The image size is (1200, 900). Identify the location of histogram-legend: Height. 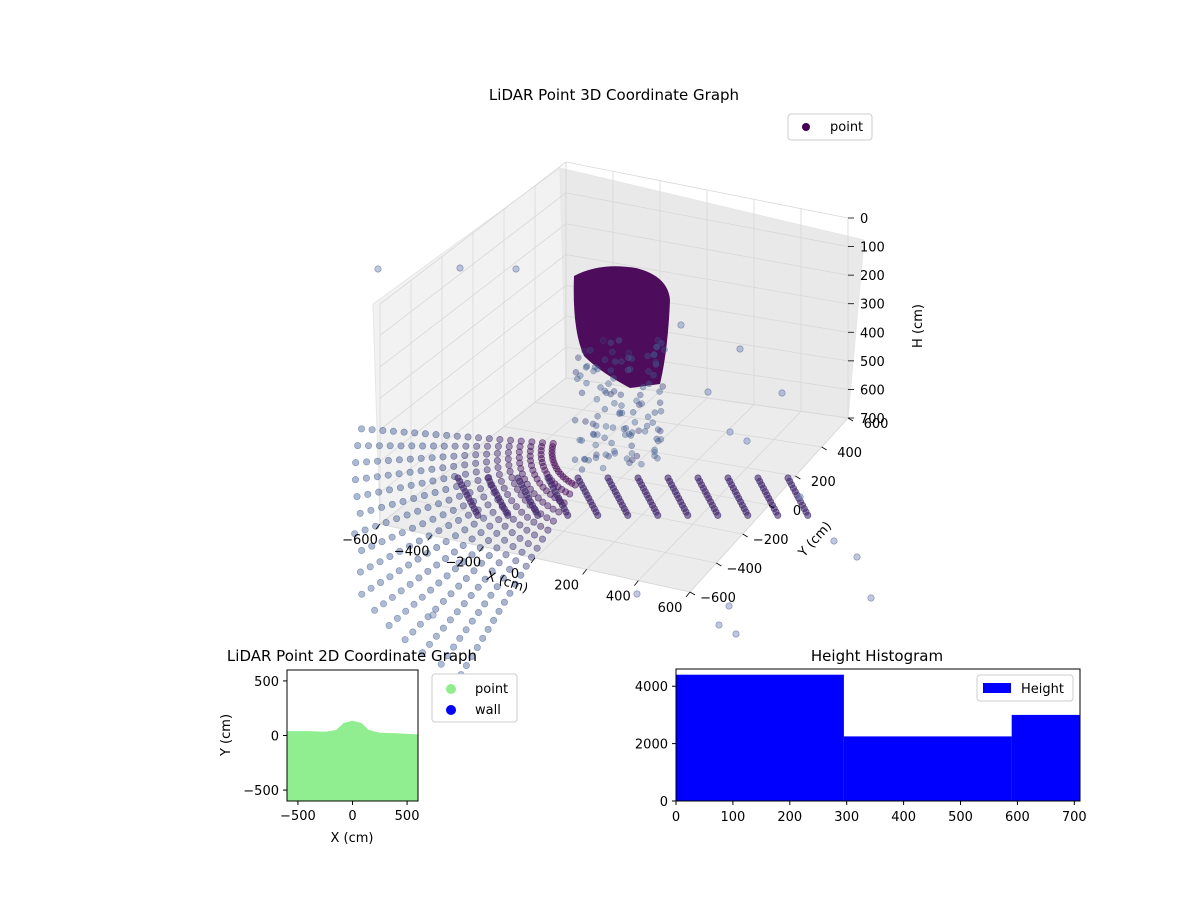
(1025, 688).